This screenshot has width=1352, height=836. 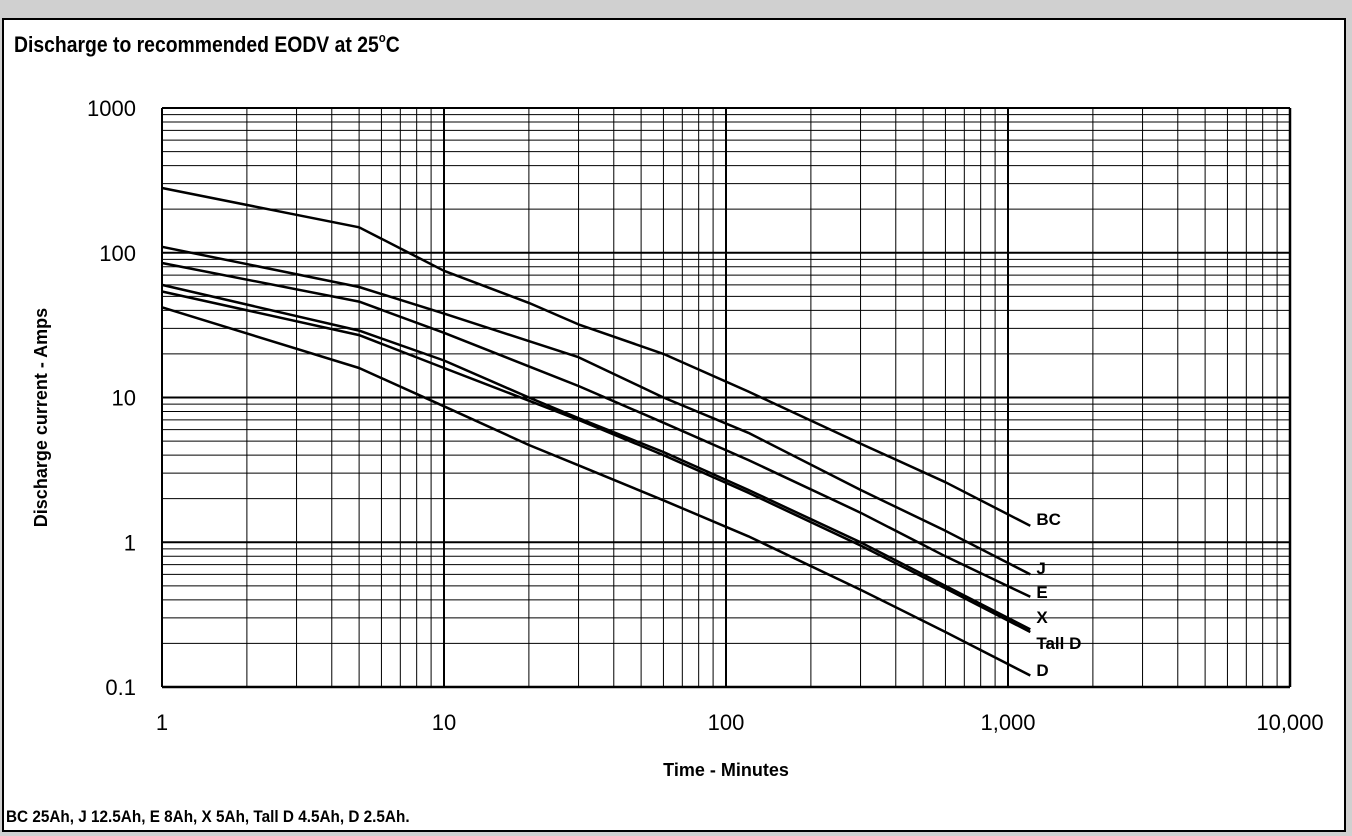 What do you see at coordinates (130, 542) in the screenshot?
I see `y-tick-label: 1` at bounding box center [130, 542].